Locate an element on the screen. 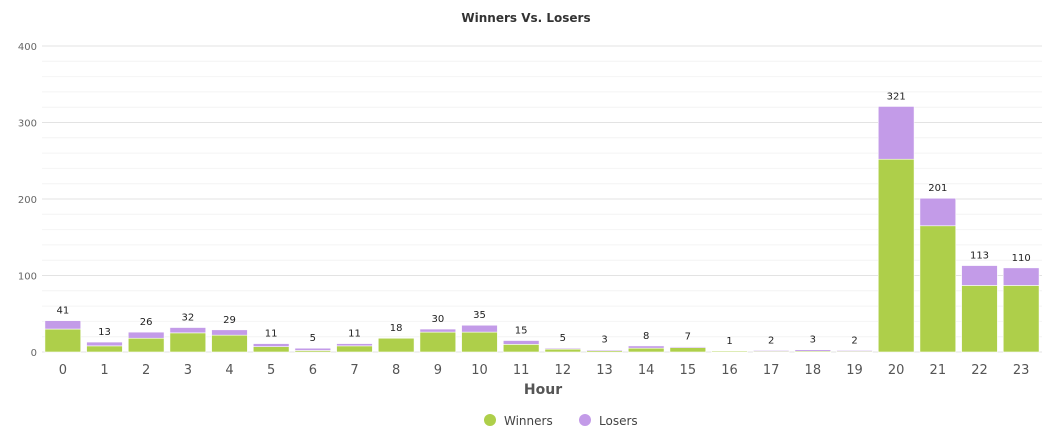  data-label-total-11: 15 is located at coordinates (521, 331).